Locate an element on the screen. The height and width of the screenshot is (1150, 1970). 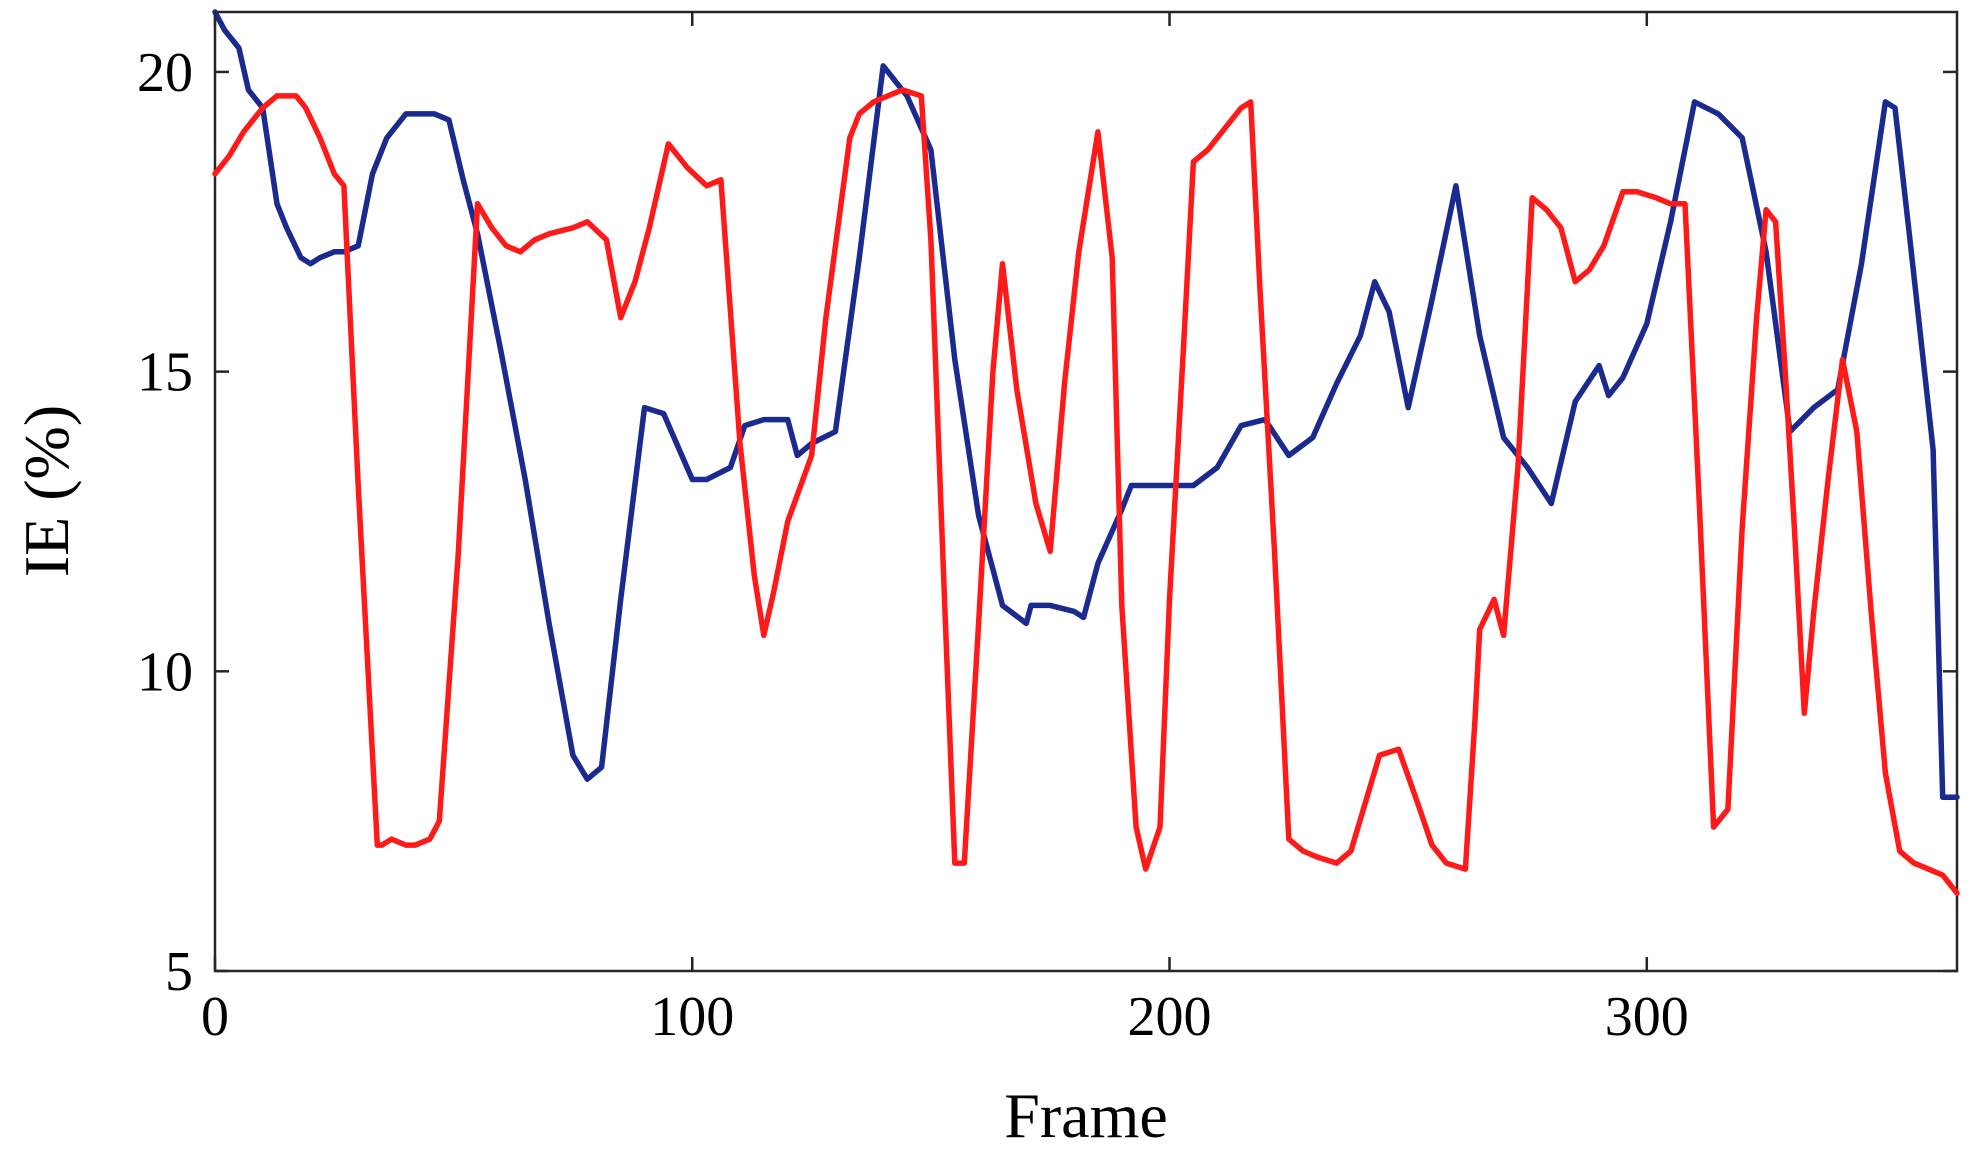
y-tick-label-0: 5 is located at coordinates (179, 972).